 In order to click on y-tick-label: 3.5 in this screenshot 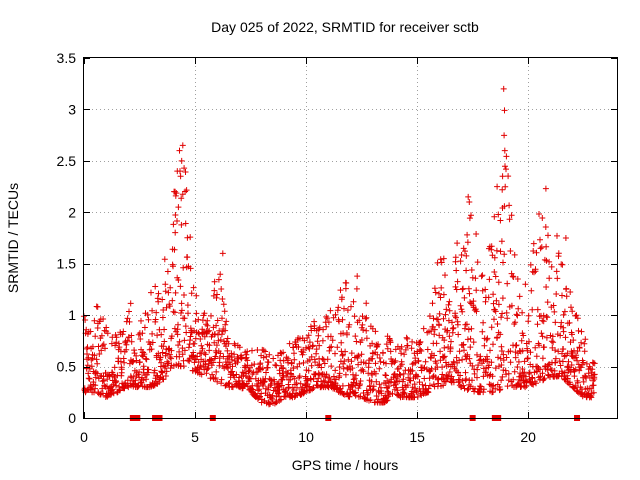, I will do `click(67, 58)`.